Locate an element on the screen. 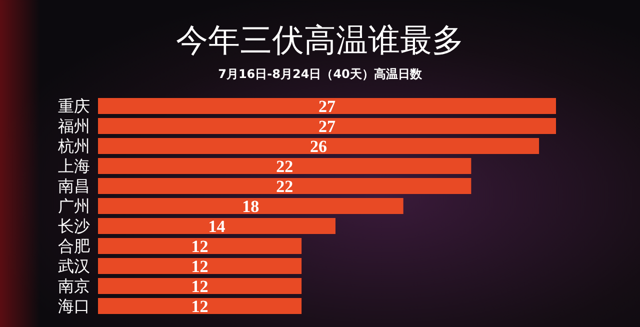 Image resolution: width=640 pixels, height=327 pixels. y-tick-label: 南京 is located at coordinates (74, 286).